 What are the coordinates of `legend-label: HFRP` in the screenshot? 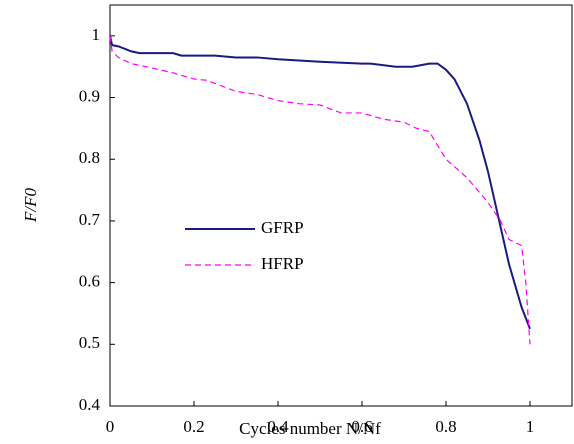 It's located at (282, 263).